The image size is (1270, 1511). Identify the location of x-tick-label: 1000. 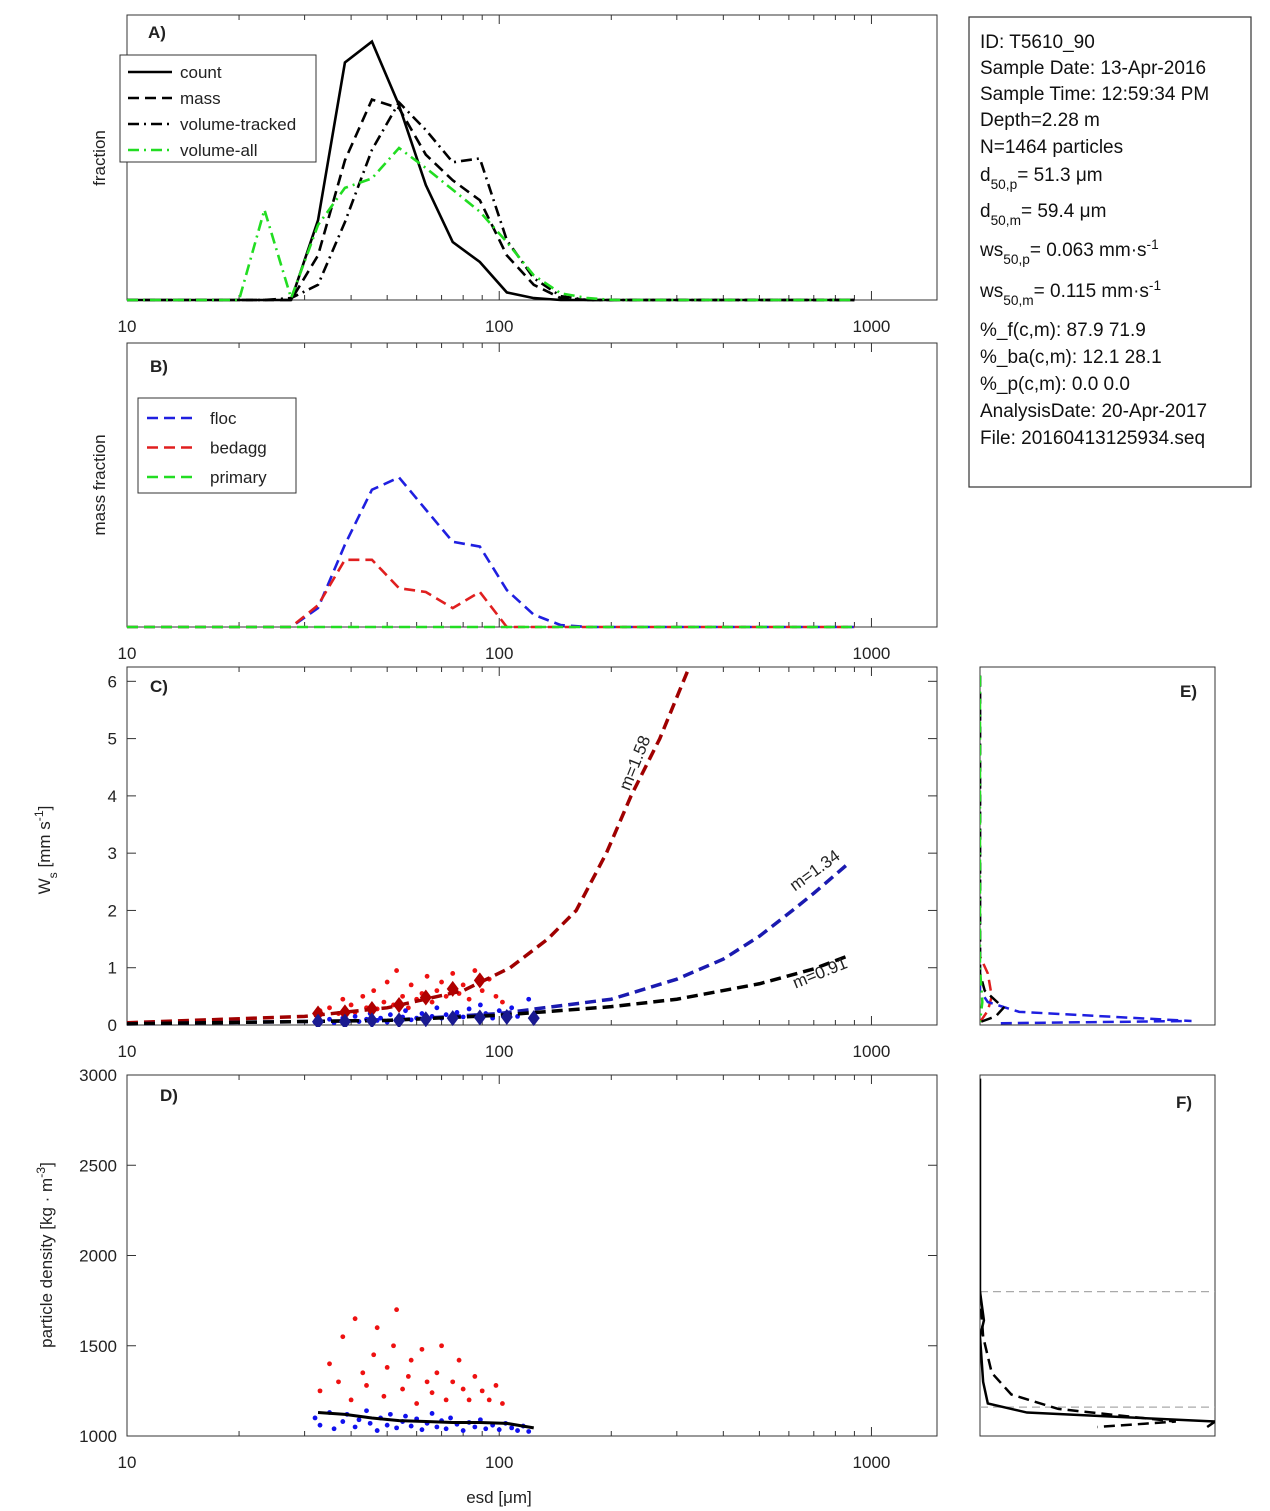
(872, 1051).